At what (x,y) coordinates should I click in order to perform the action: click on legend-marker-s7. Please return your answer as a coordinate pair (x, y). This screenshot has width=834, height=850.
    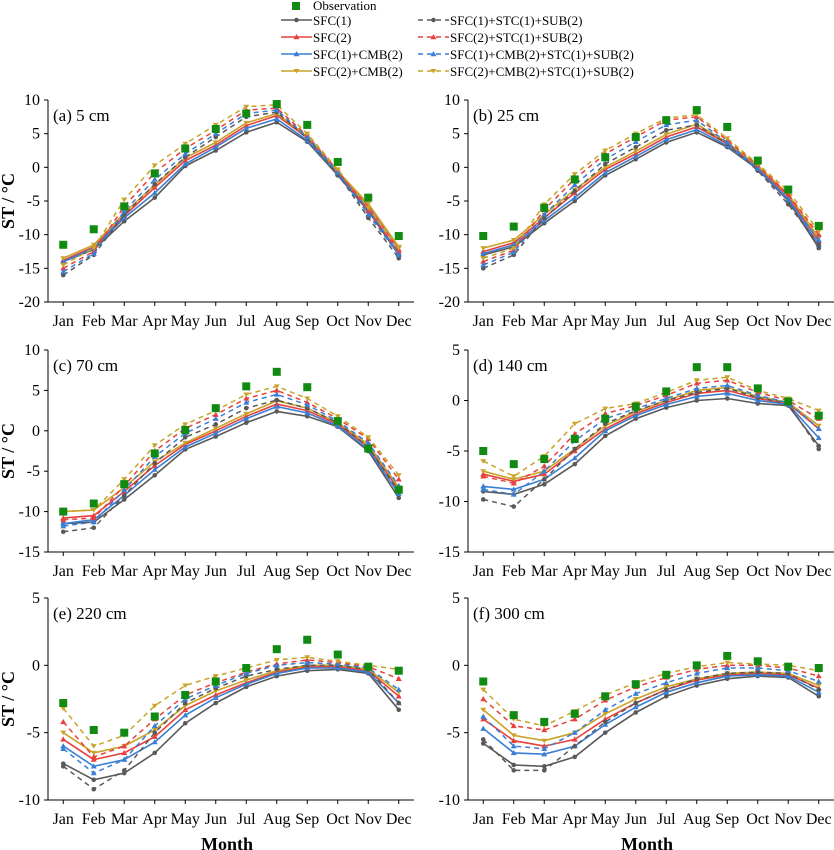
    Looking at the image, I should click on (433, 54).